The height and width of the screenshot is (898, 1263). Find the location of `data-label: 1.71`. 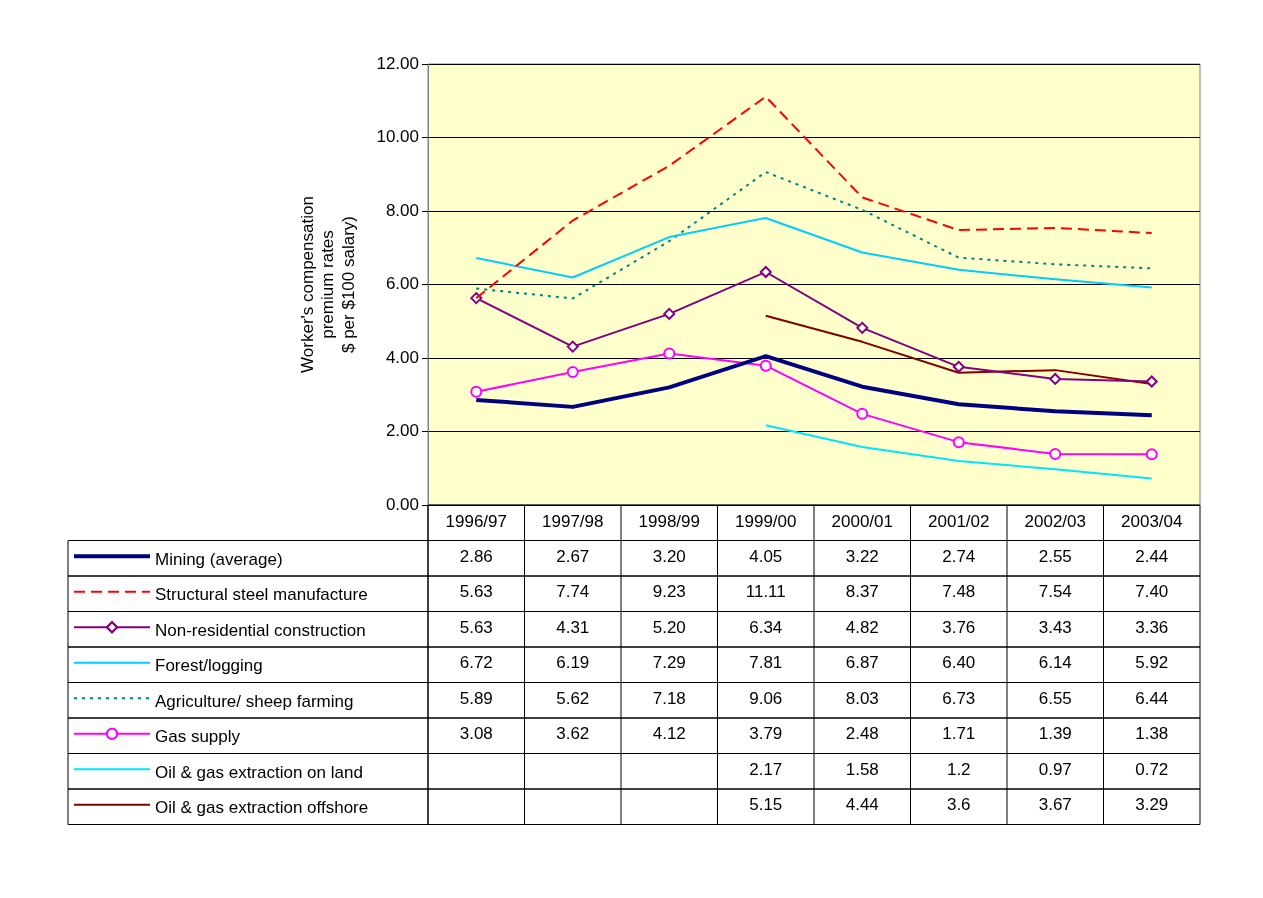

data-label: 1.71 is located at coordinates (959, 734).